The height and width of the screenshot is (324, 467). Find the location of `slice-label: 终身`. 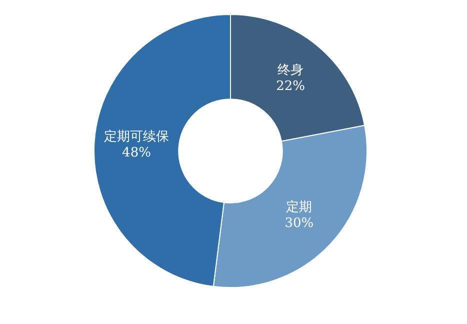

slice-label: 终身 is located at coordinates (291, 70).